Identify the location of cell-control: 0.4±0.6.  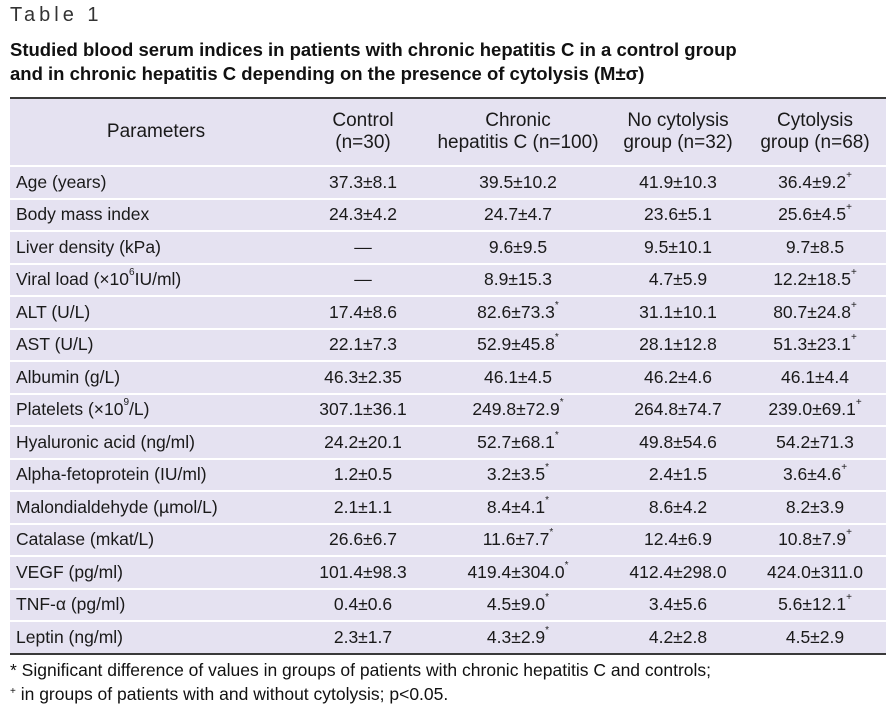
(363, 604).